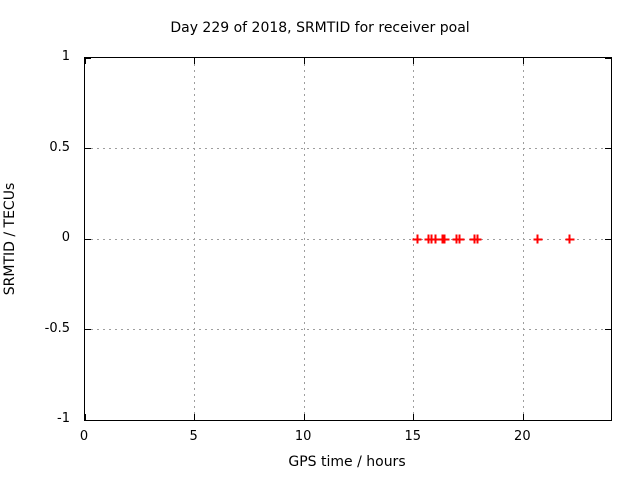  Describe the element at coordinates (303, 436) in the screenshot. I see `x-tick-label: 10` at that location.